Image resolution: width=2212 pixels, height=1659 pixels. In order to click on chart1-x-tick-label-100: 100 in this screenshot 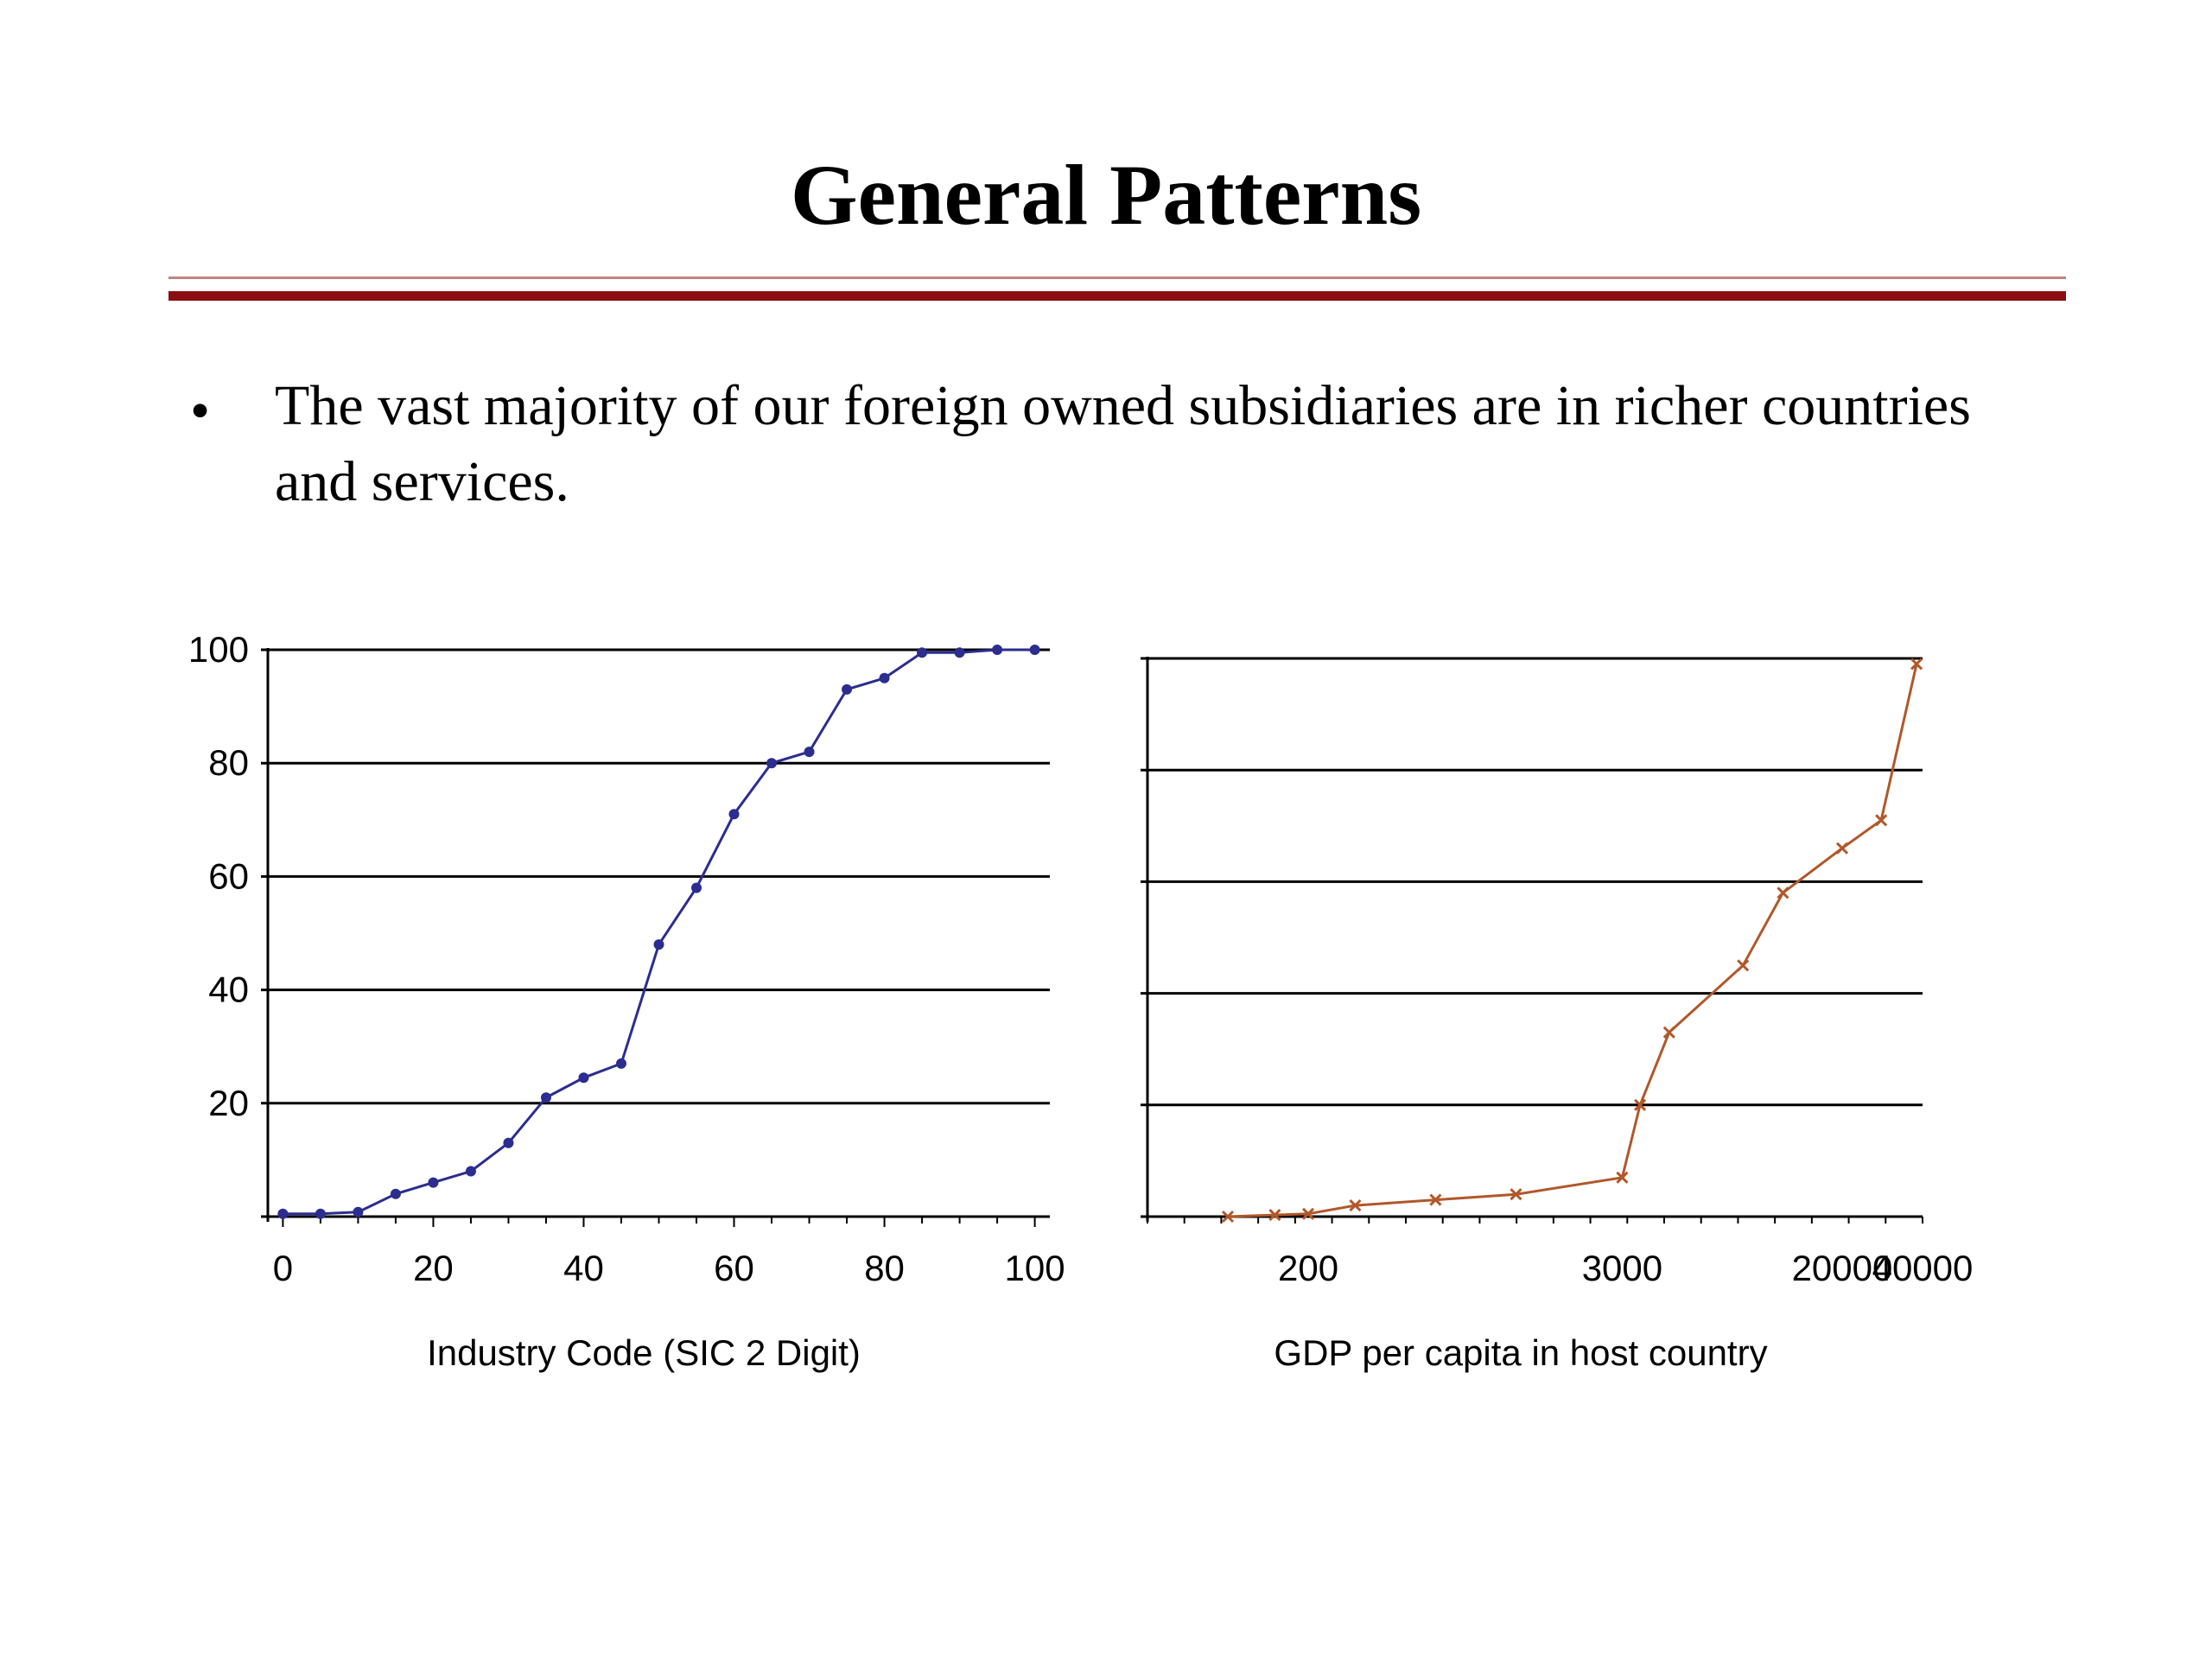, I will do `click(1035, 1268)`.